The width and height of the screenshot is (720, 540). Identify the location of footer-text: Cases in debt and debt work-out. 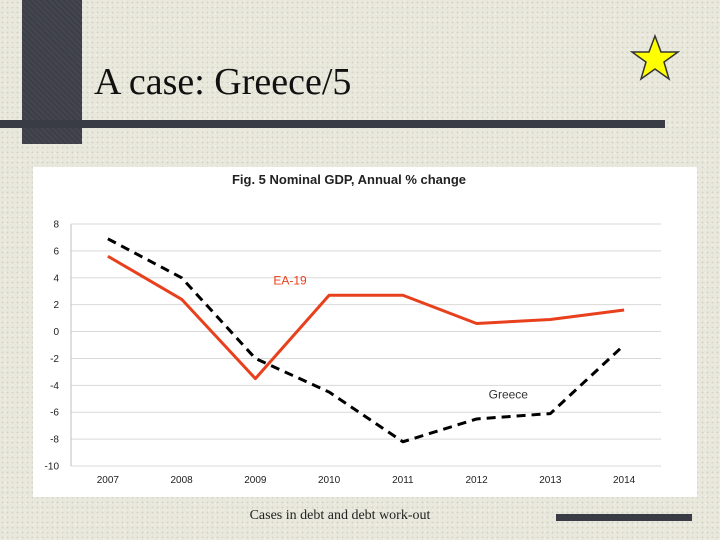
(350, 516).